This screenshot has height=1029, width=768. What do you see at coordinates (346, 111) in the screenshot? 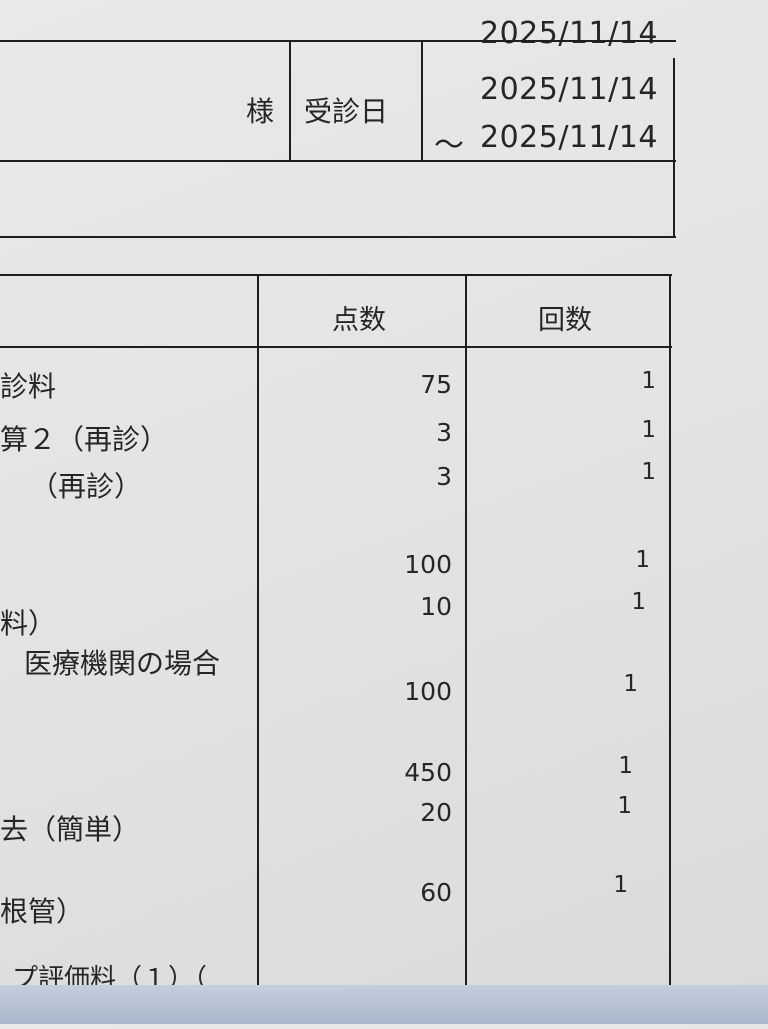
I see `visit-date-label: 受診日` at bounding box center [346, 111].